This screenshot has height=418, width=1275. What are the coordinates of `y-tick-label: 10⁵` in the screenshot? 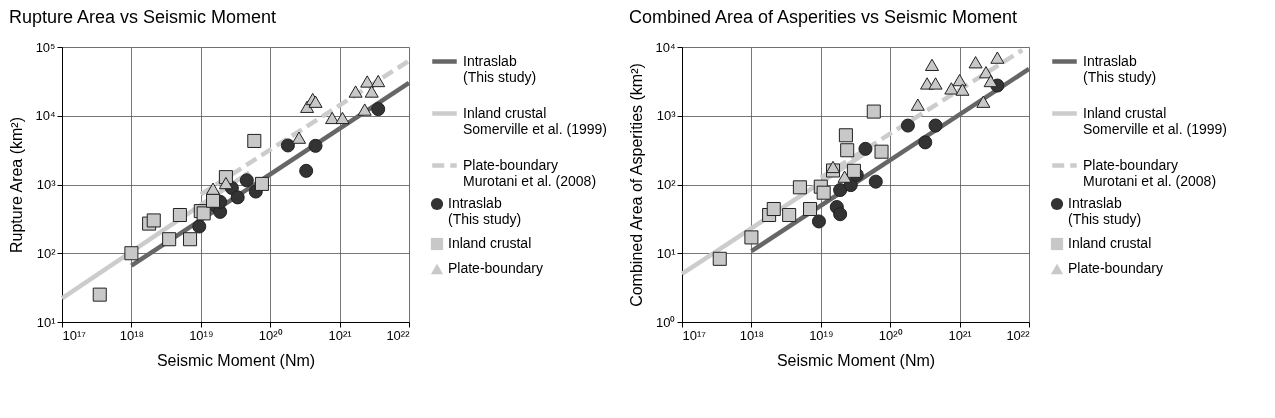 It's located at (45, 47).